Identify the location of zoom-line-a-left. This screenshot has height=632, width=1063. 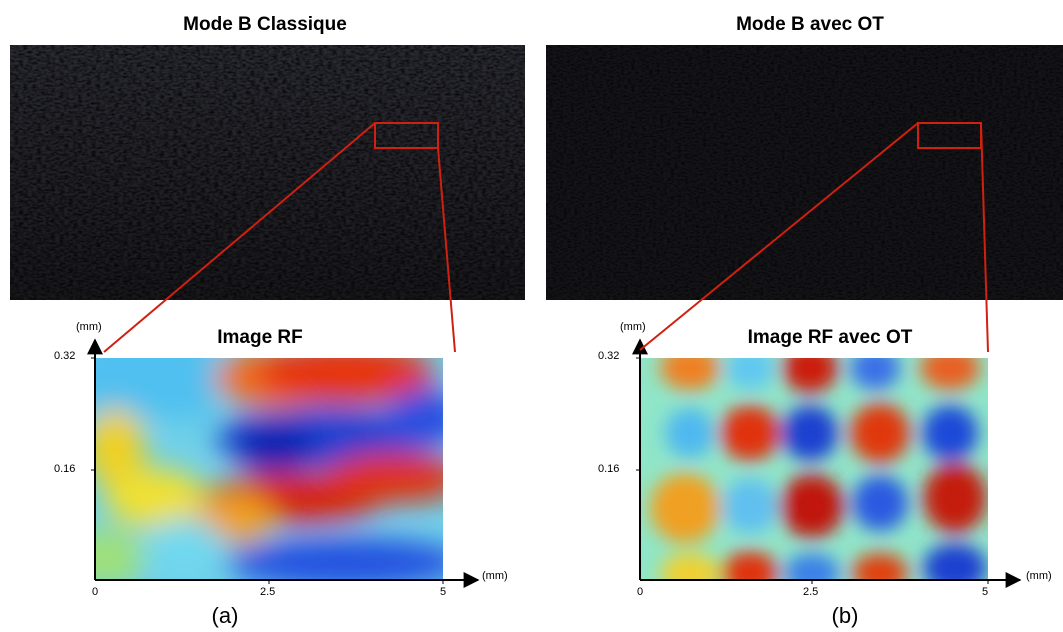
(239, 237).